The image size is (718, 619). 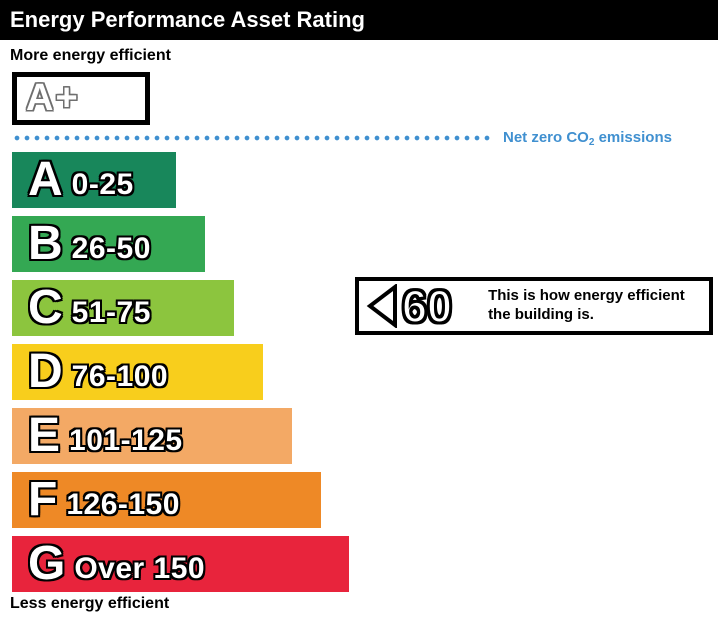 I want to click on band-letter: G, so click(x=47, y=563).